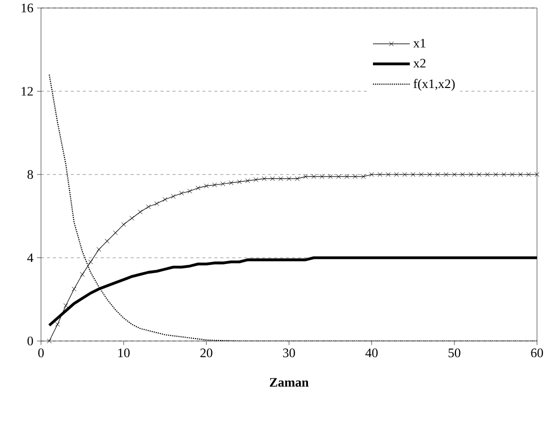 This screenshot has width=546, height=423. Describe the element at coordinates (206, 353) in the screenshot. I see `x-tick-label: 20` at that location.